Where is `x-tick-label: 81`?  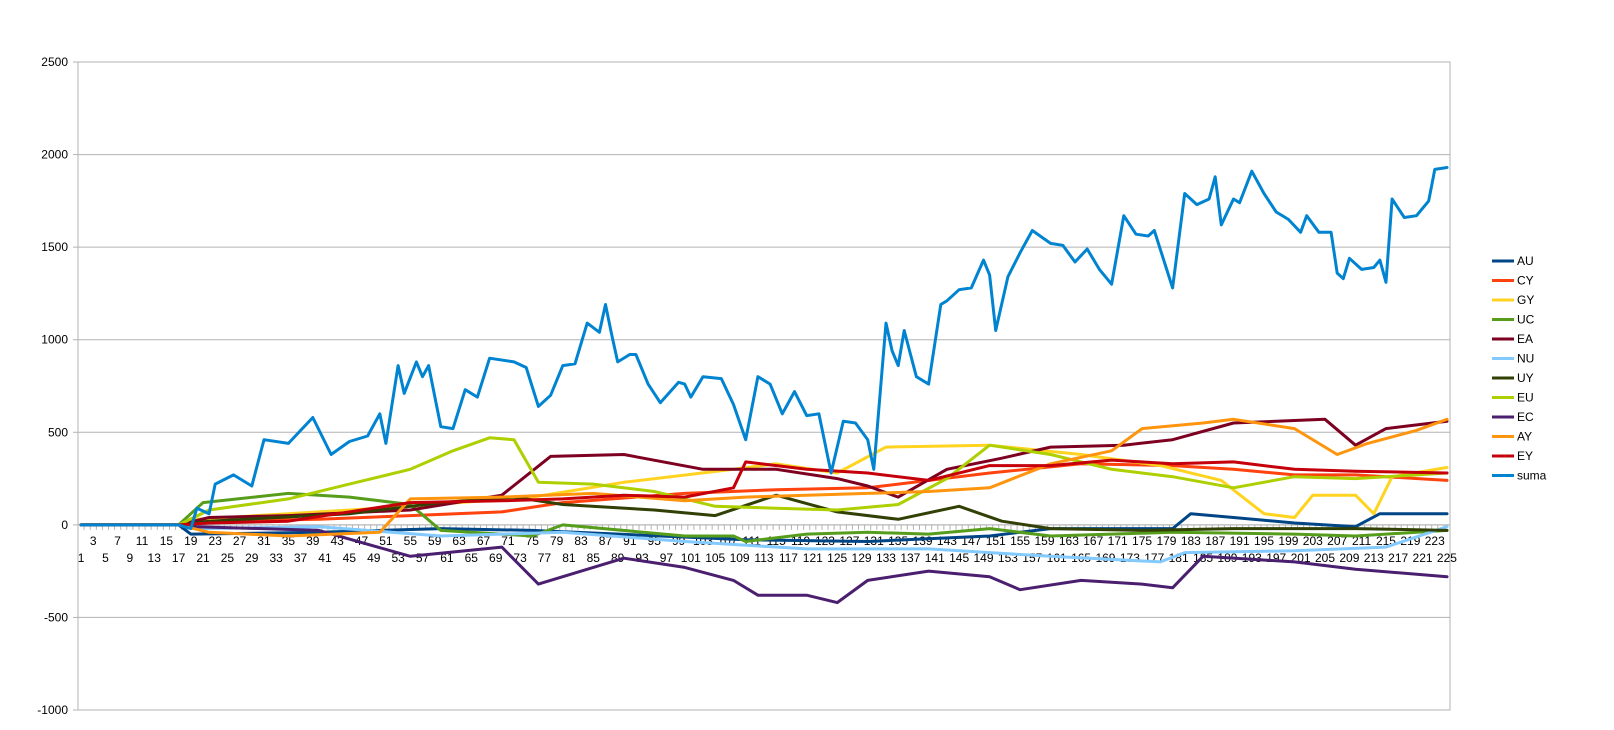 x-tick-label: 81 is located at coordinates (569, 558).